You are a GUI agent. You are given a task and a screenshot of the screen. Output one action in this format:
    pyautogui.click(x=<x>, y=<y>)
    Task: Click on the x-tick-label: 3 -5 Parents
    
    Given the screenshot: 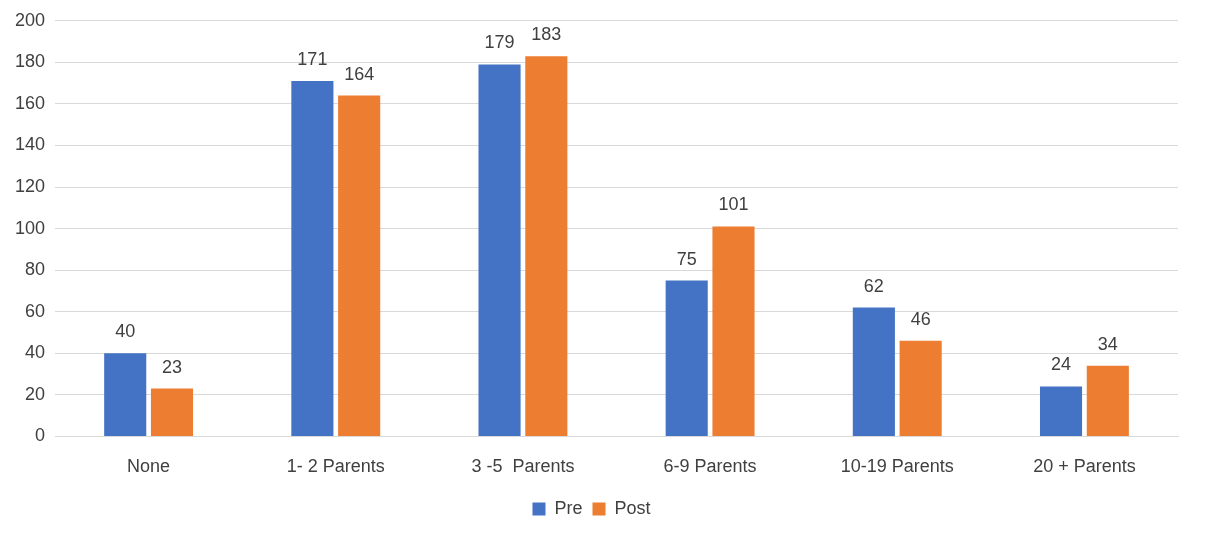 What is the action you would take?
    pyautogui.click(x=523, y=466)
    